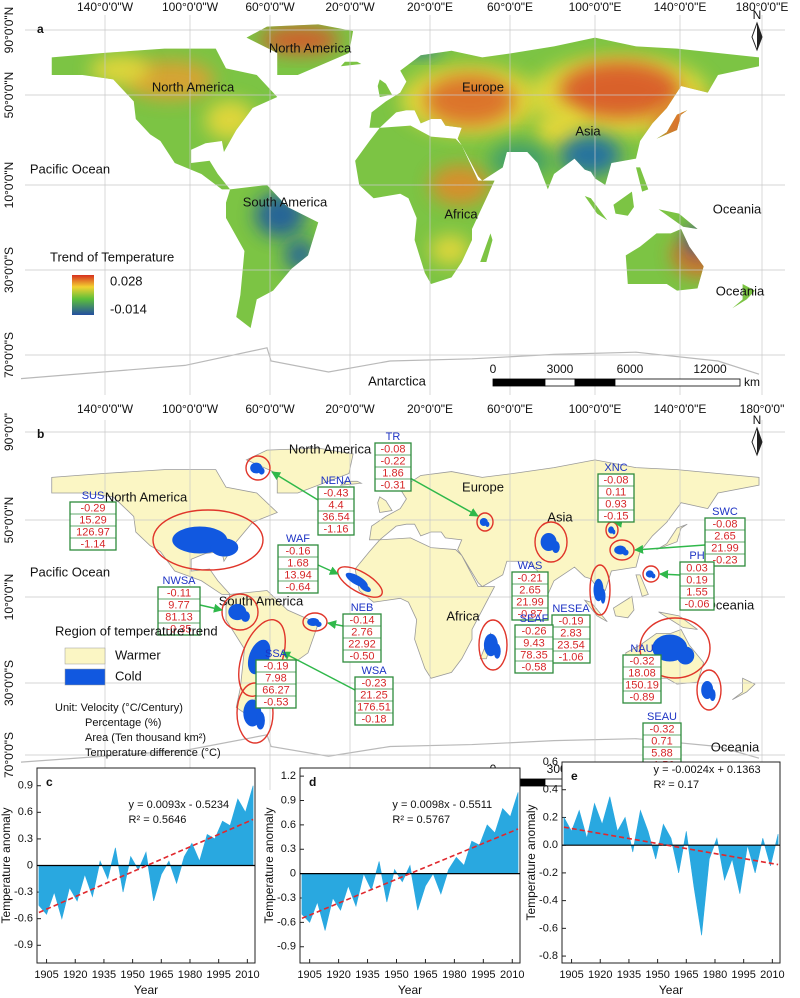  What do you see at coordinates (430, 409) in the screenshot?
I see `lon-label: 20°0'0"E` at bounding box center [430, 409].